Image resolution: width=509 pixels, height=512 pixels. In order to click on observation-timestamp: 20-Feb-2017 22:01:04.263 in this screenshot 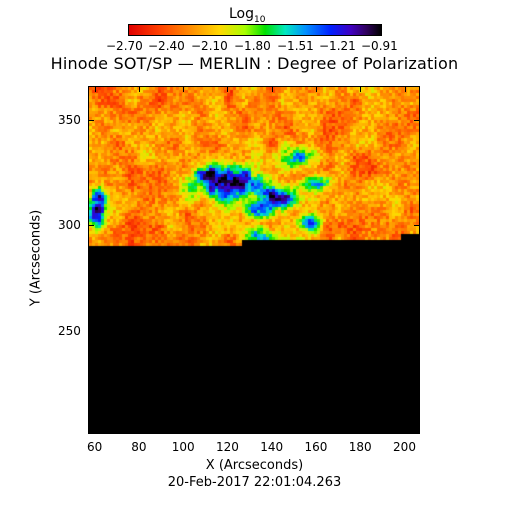, I will do `click(254, 482)`.